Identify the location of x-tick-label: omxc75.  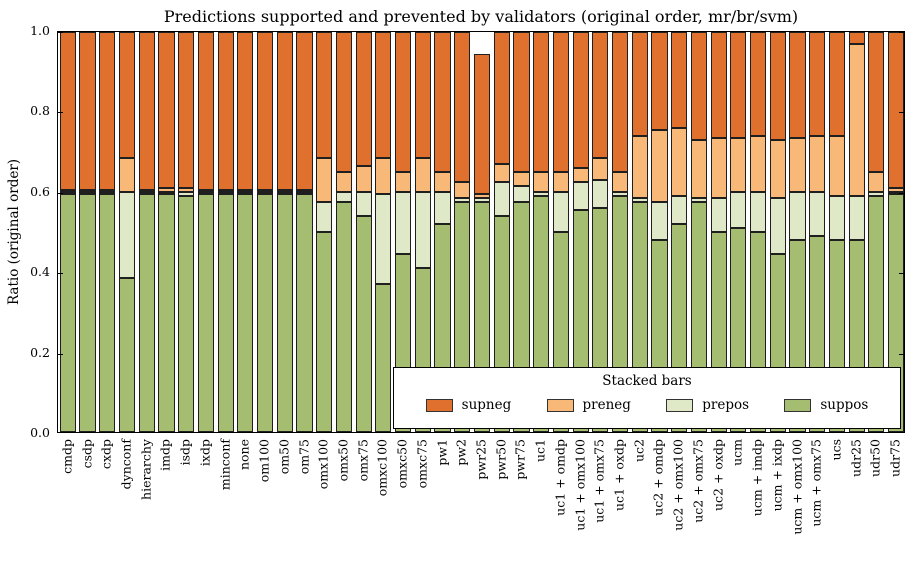
(422, 464).